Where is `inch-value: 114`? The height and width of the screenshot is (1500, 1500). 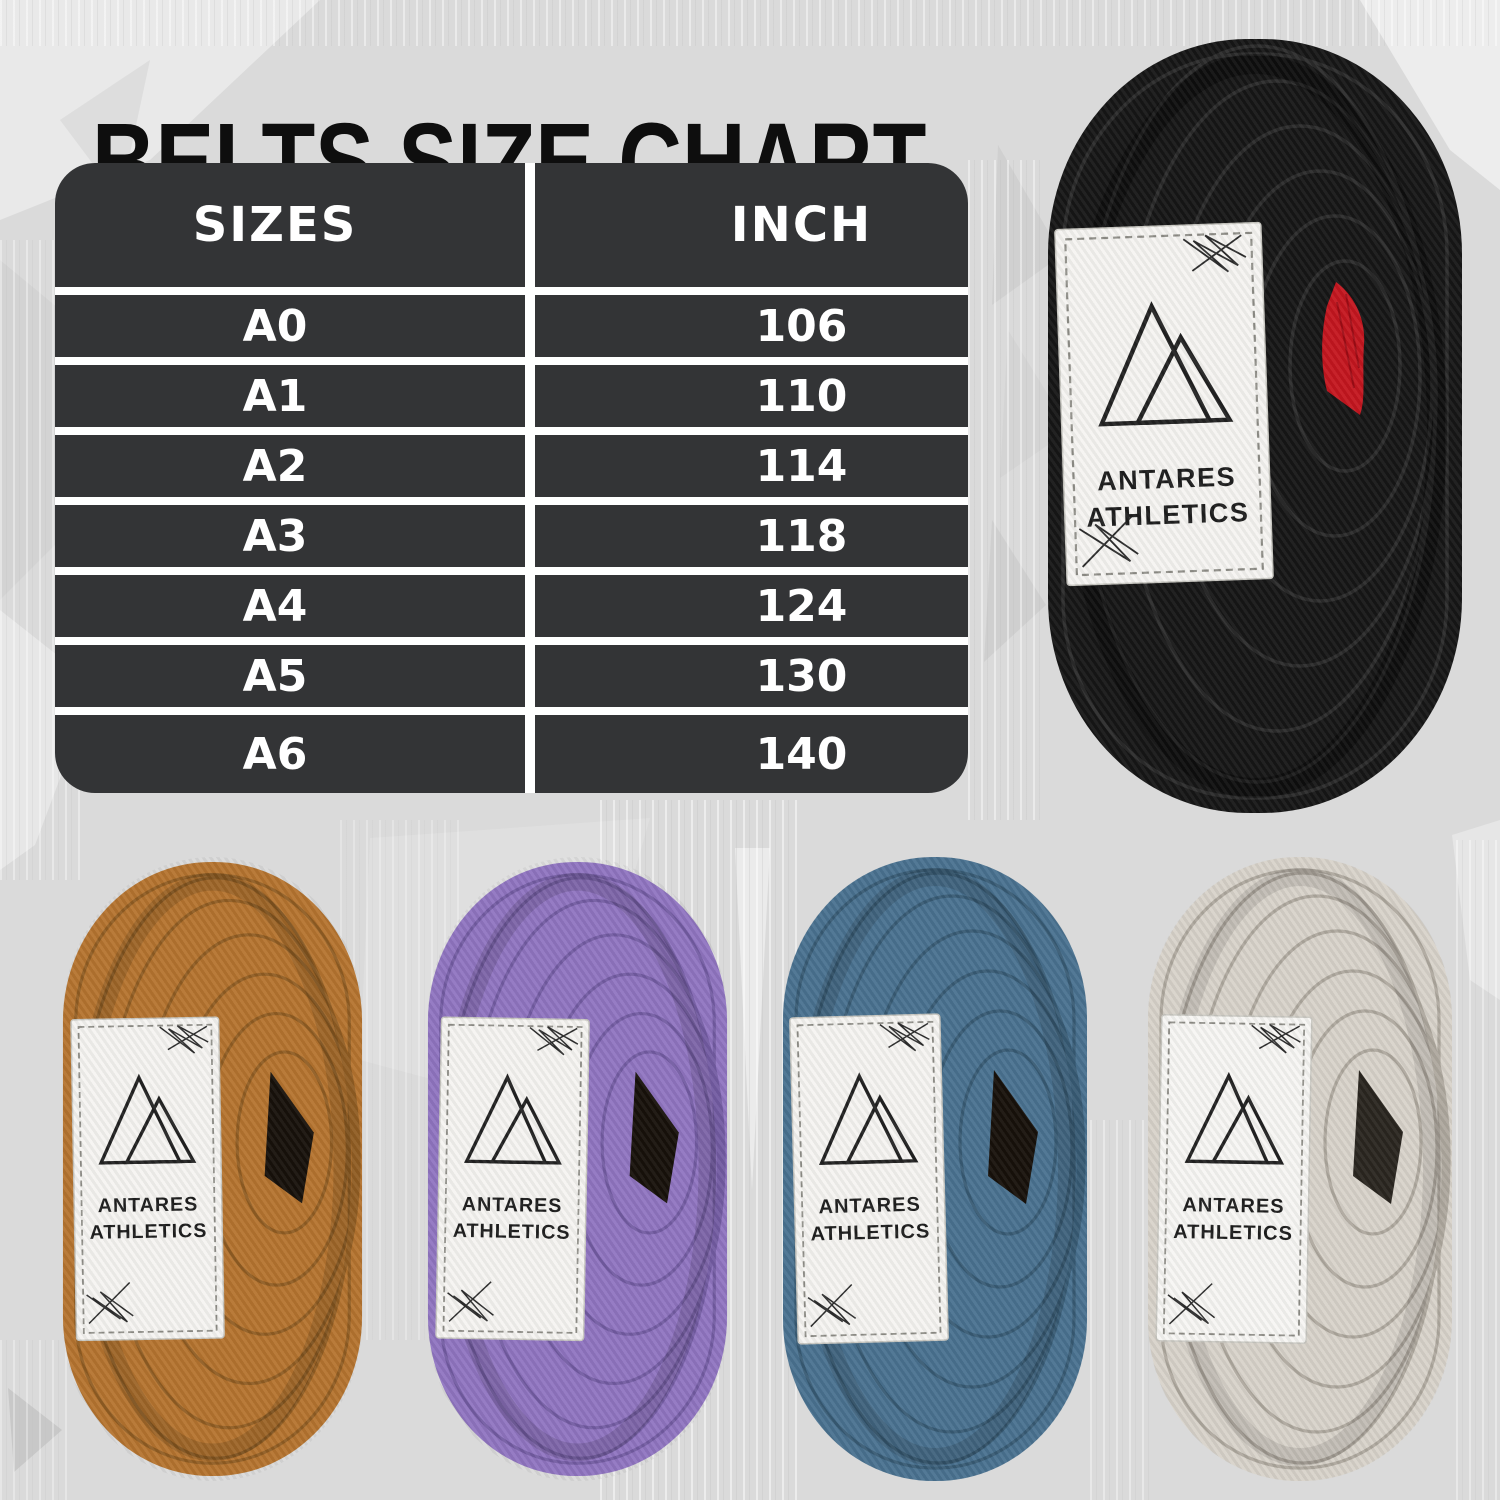
inch-value: 114 is located at coordinates (801, 466).